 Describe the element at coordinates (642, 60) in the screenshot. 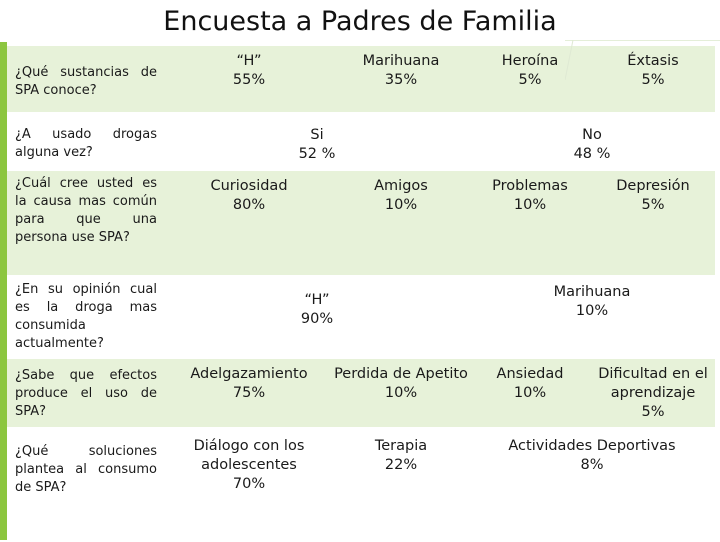

I see `decorative-lines` at that location.